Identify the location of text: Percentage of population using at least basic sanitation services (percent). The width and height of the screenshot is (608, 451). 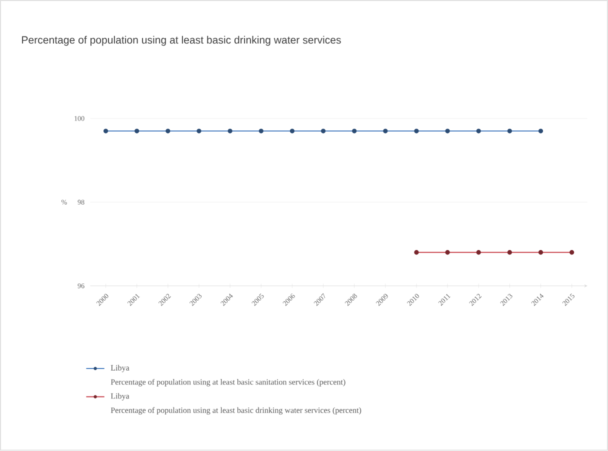
(228, 382).